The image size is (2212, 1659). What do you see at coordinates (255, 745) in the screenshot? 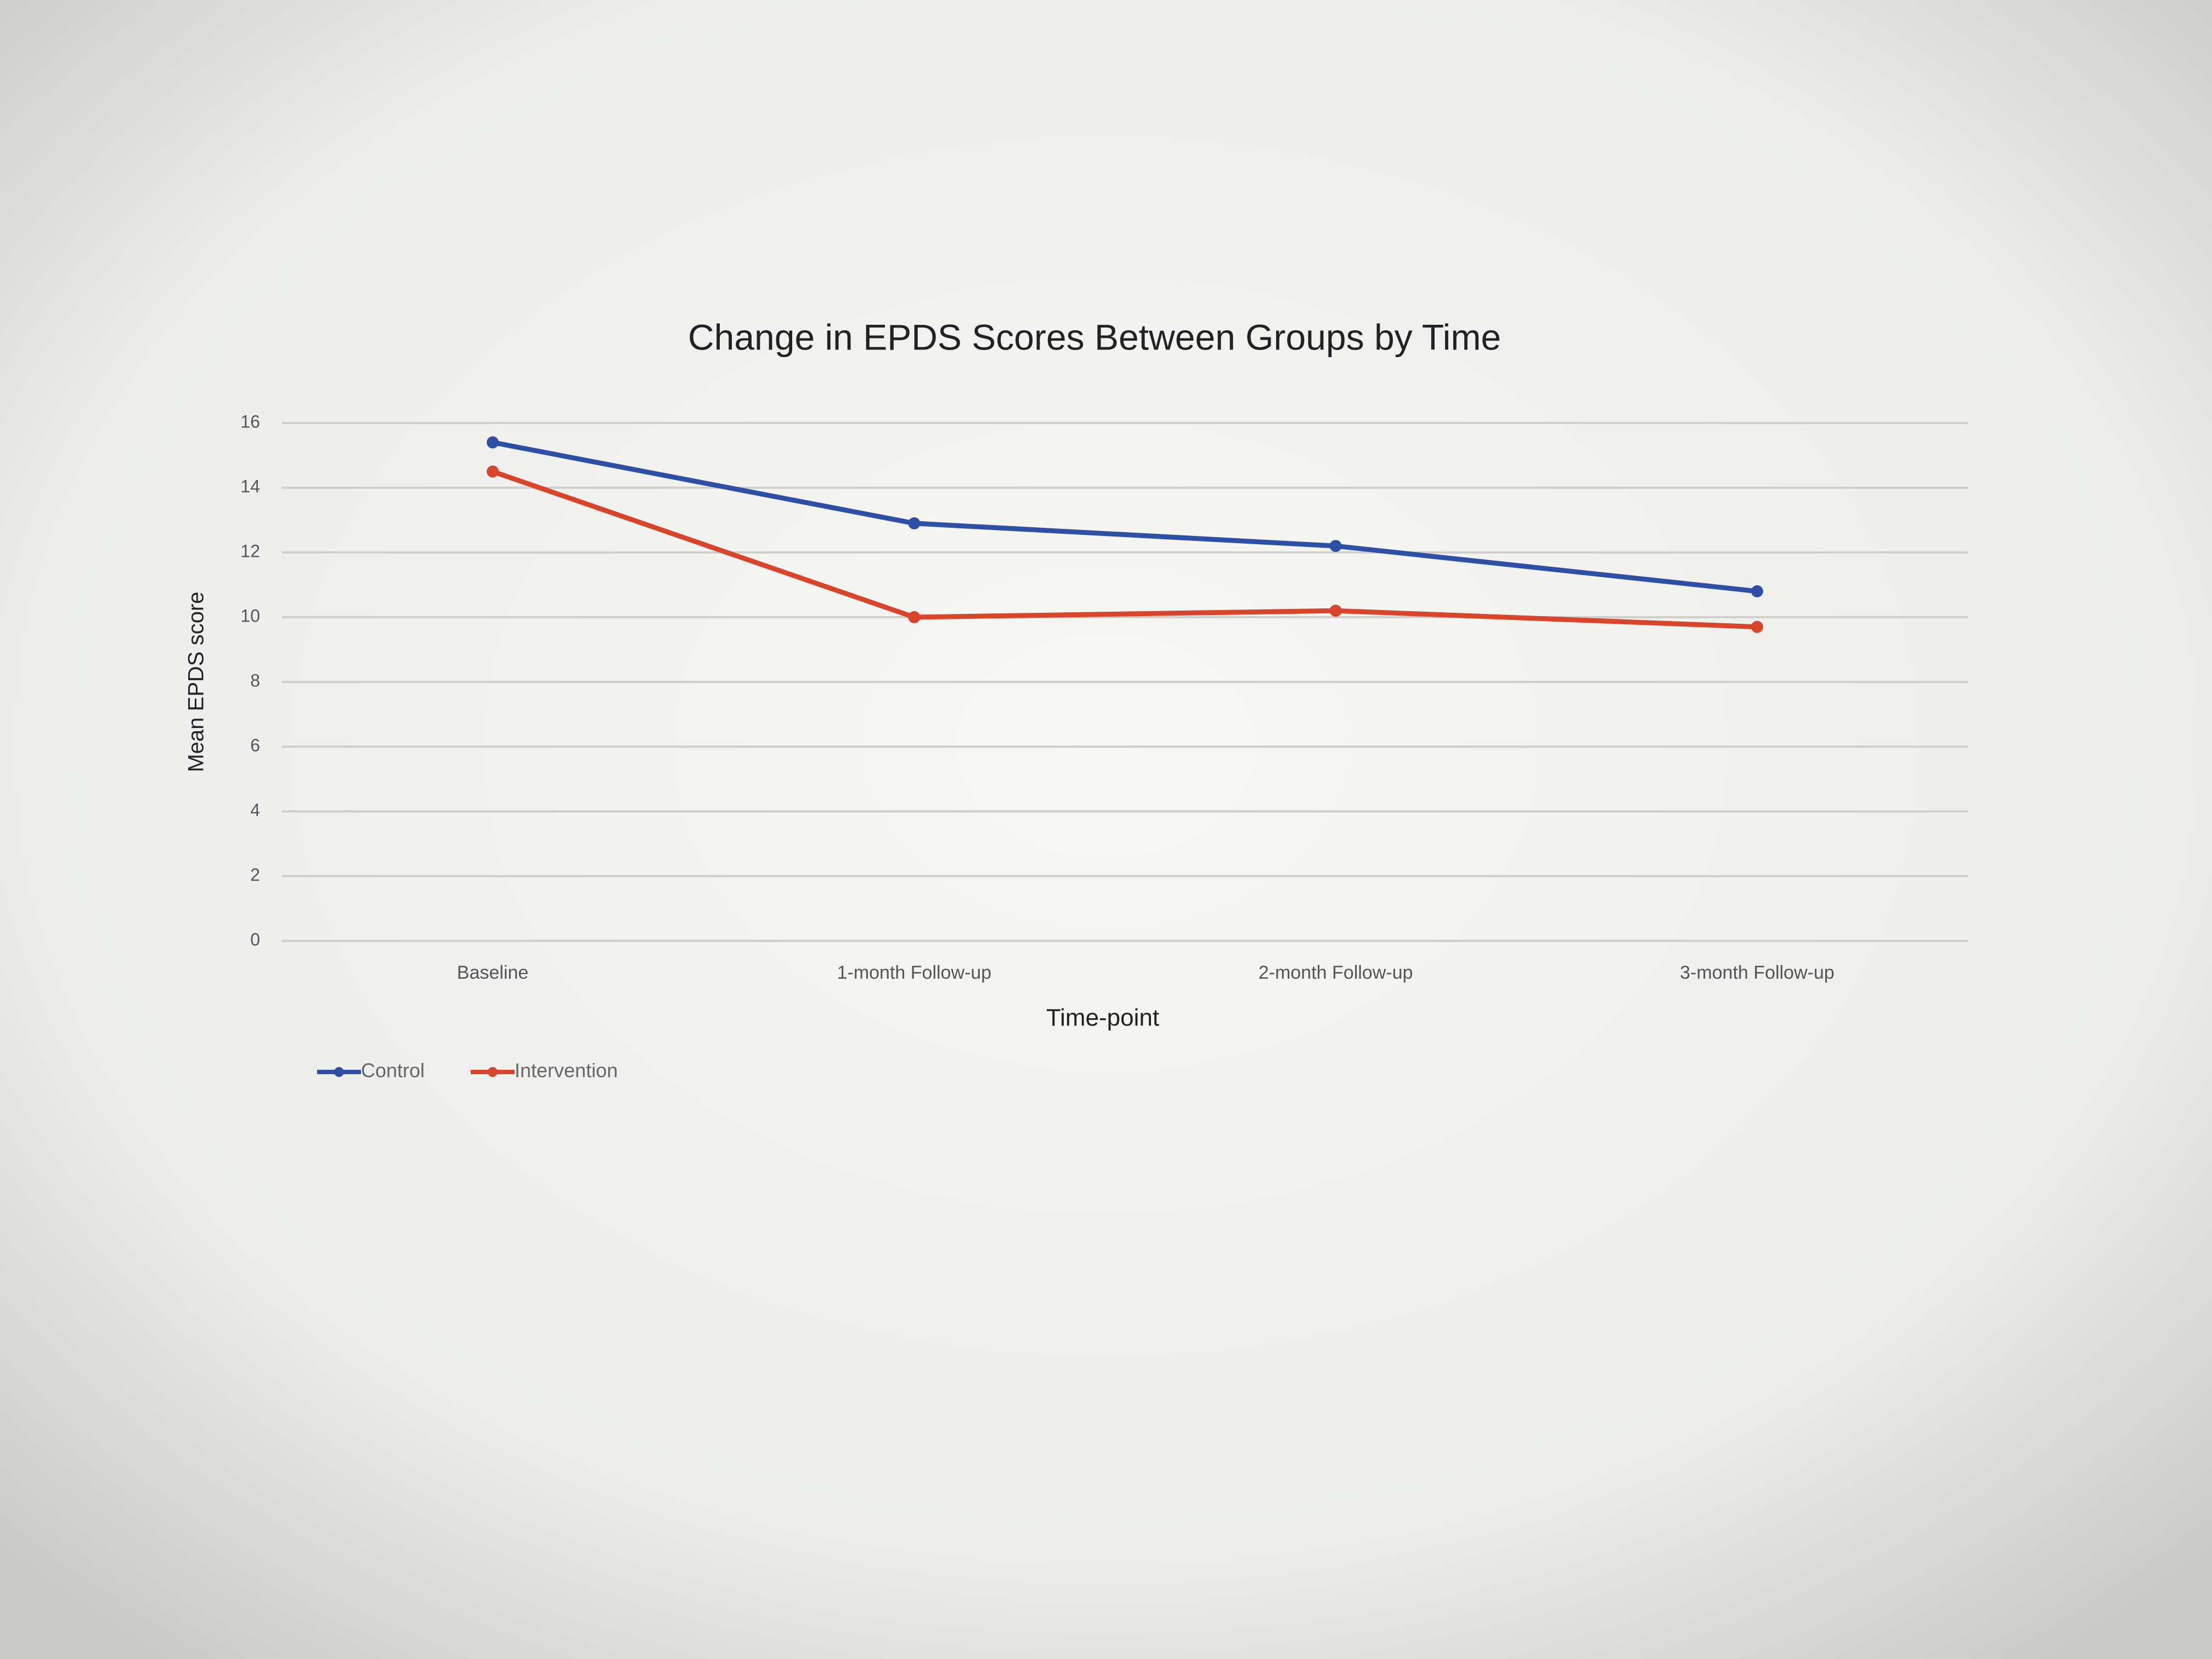
I see `y-tick-label: 6` at bounding box center [255, 745].